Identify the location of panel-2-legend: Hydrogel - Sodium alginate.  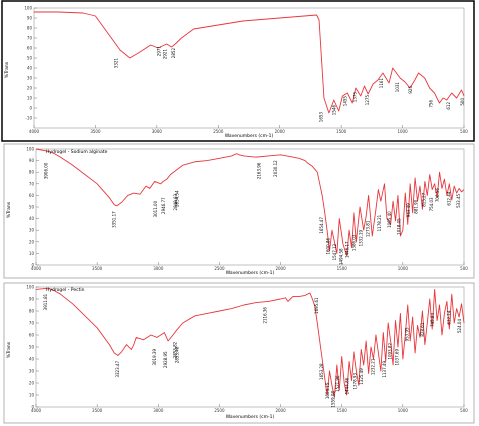
(77, 152).